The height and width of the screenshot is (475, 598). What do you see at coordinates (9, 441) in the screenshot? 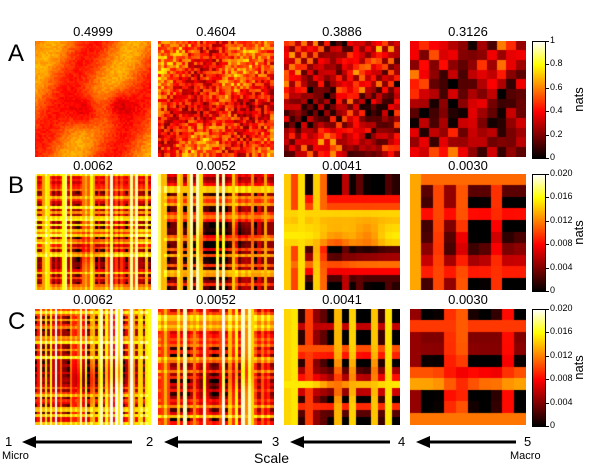
I see `scale-tick-label: 1` at bounding box center [9, 441].